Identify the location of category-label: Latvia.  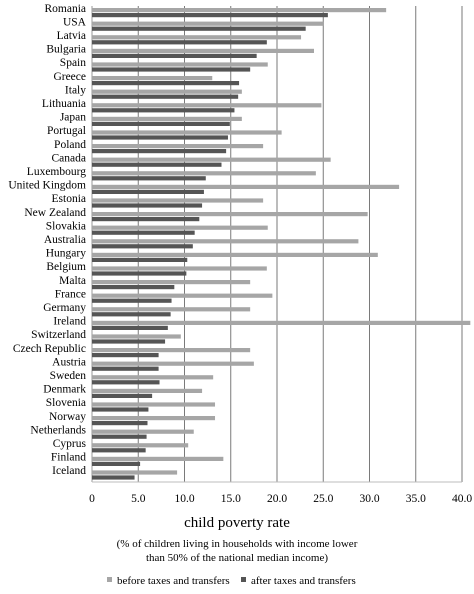
(71, 36).